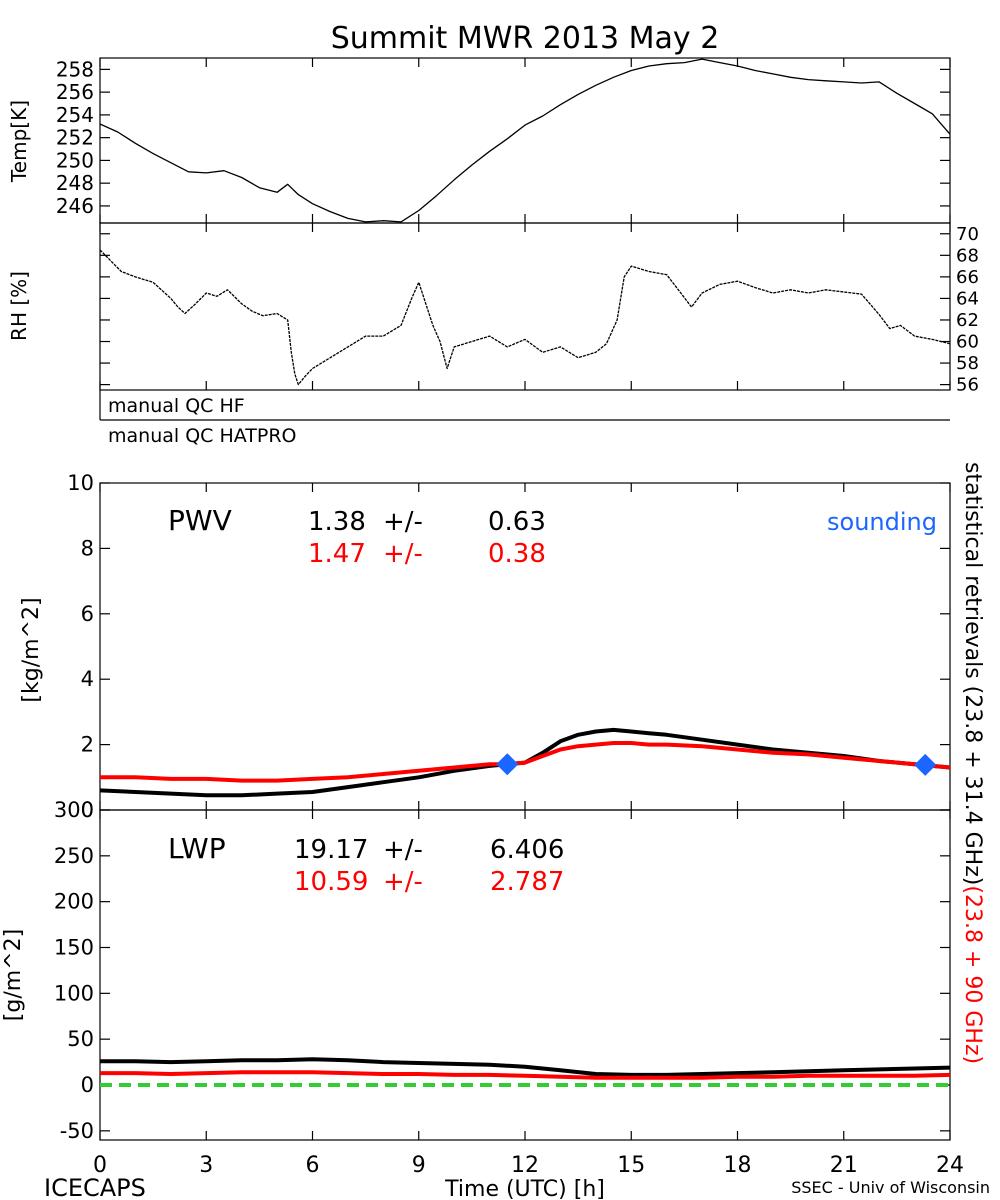 The height and width of the screenshot is (1200, 1000). What do you see at coordinates (427, 522) in the screenshot?
I see `pwv-stats-black: 1.38 +/- 0.63` at bounding box center [427, 522].